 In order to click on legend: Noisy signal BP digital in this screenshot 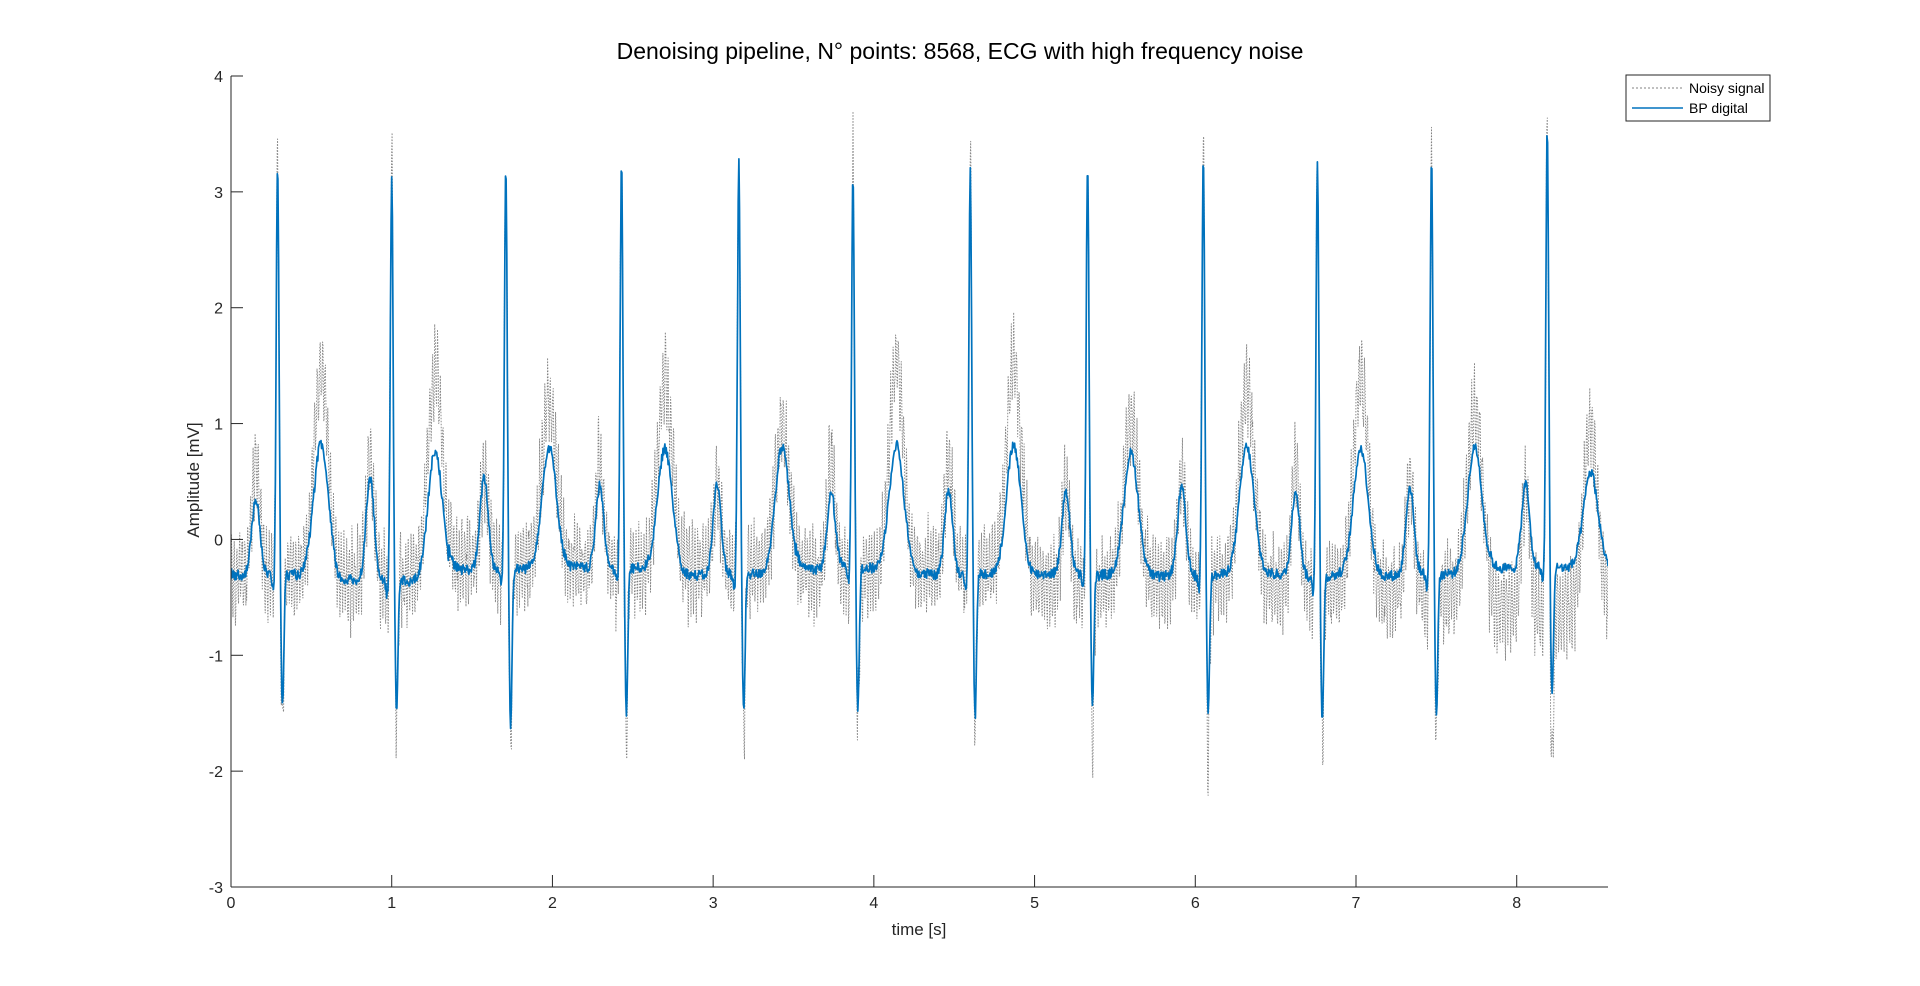, I will do `click(1698, 98)`.